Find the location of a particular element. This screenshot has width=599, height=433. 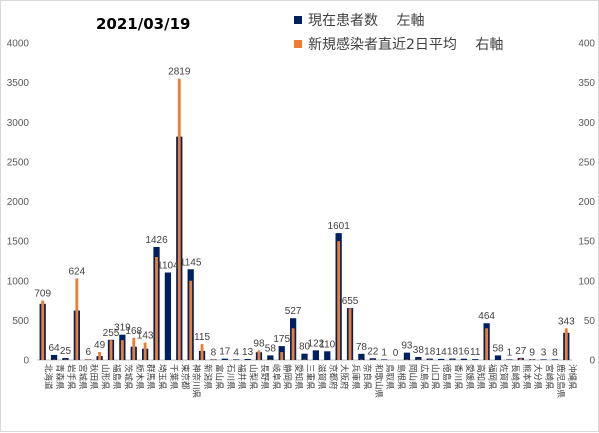

legend-entry: 新規感染者直近2日平均 右軸 is located at coordinates (405, 44).